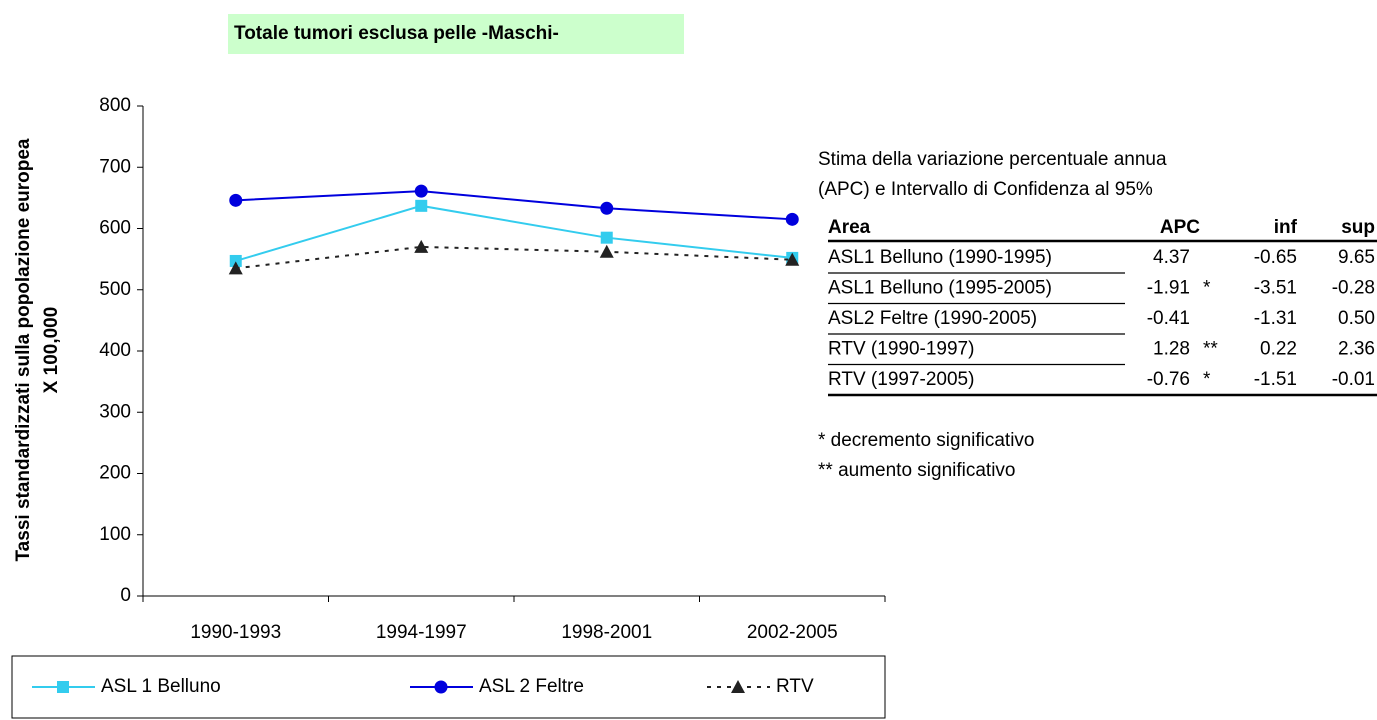  What do you see at coordinates (926, 440) in the screenshot?
I see `table-note: * decremento significativo` at bounding box center [926, 440].